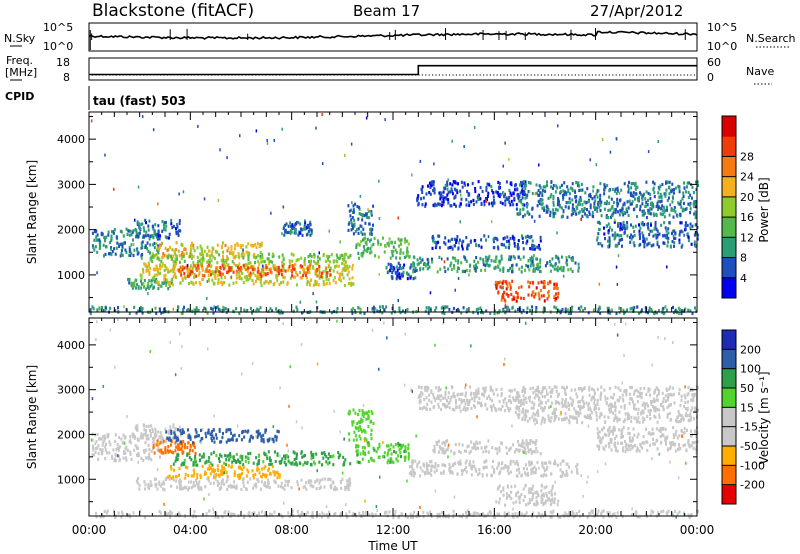 Image resolution: width=800 pixels, height=554 pixels. I want to click on power-colorbar-cell, so click(729, 207).